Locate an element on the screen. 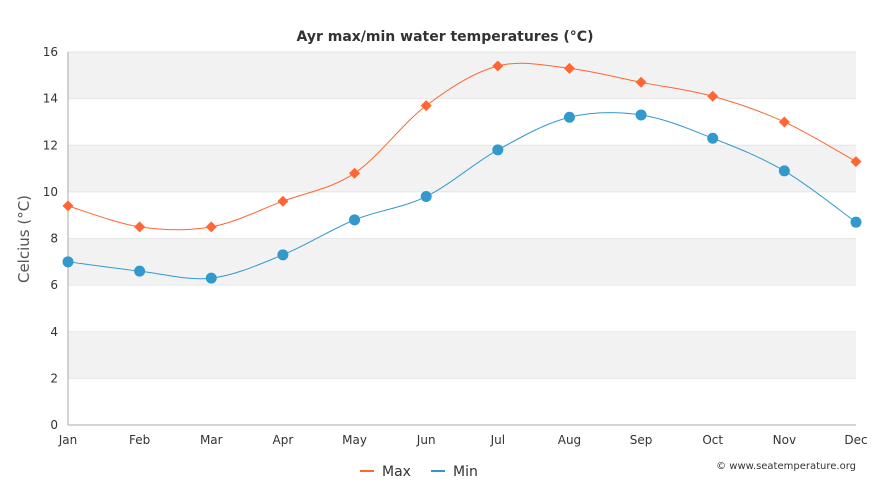 The height and width of the screenshot is (483, 890). y-tick-label: 4 is located at coordinates (54, 332).